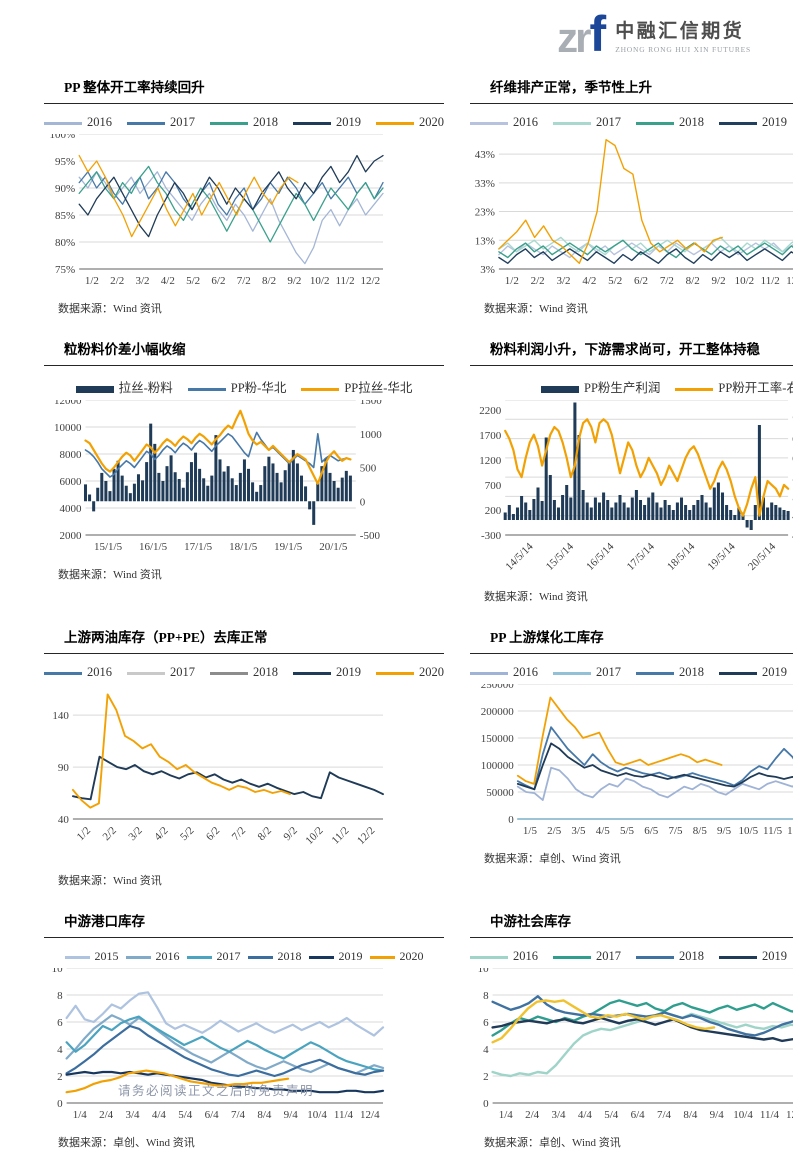 This screenshot has width=793, height=1150. I want to click on svg-text: 6/5, so click(651, 831).